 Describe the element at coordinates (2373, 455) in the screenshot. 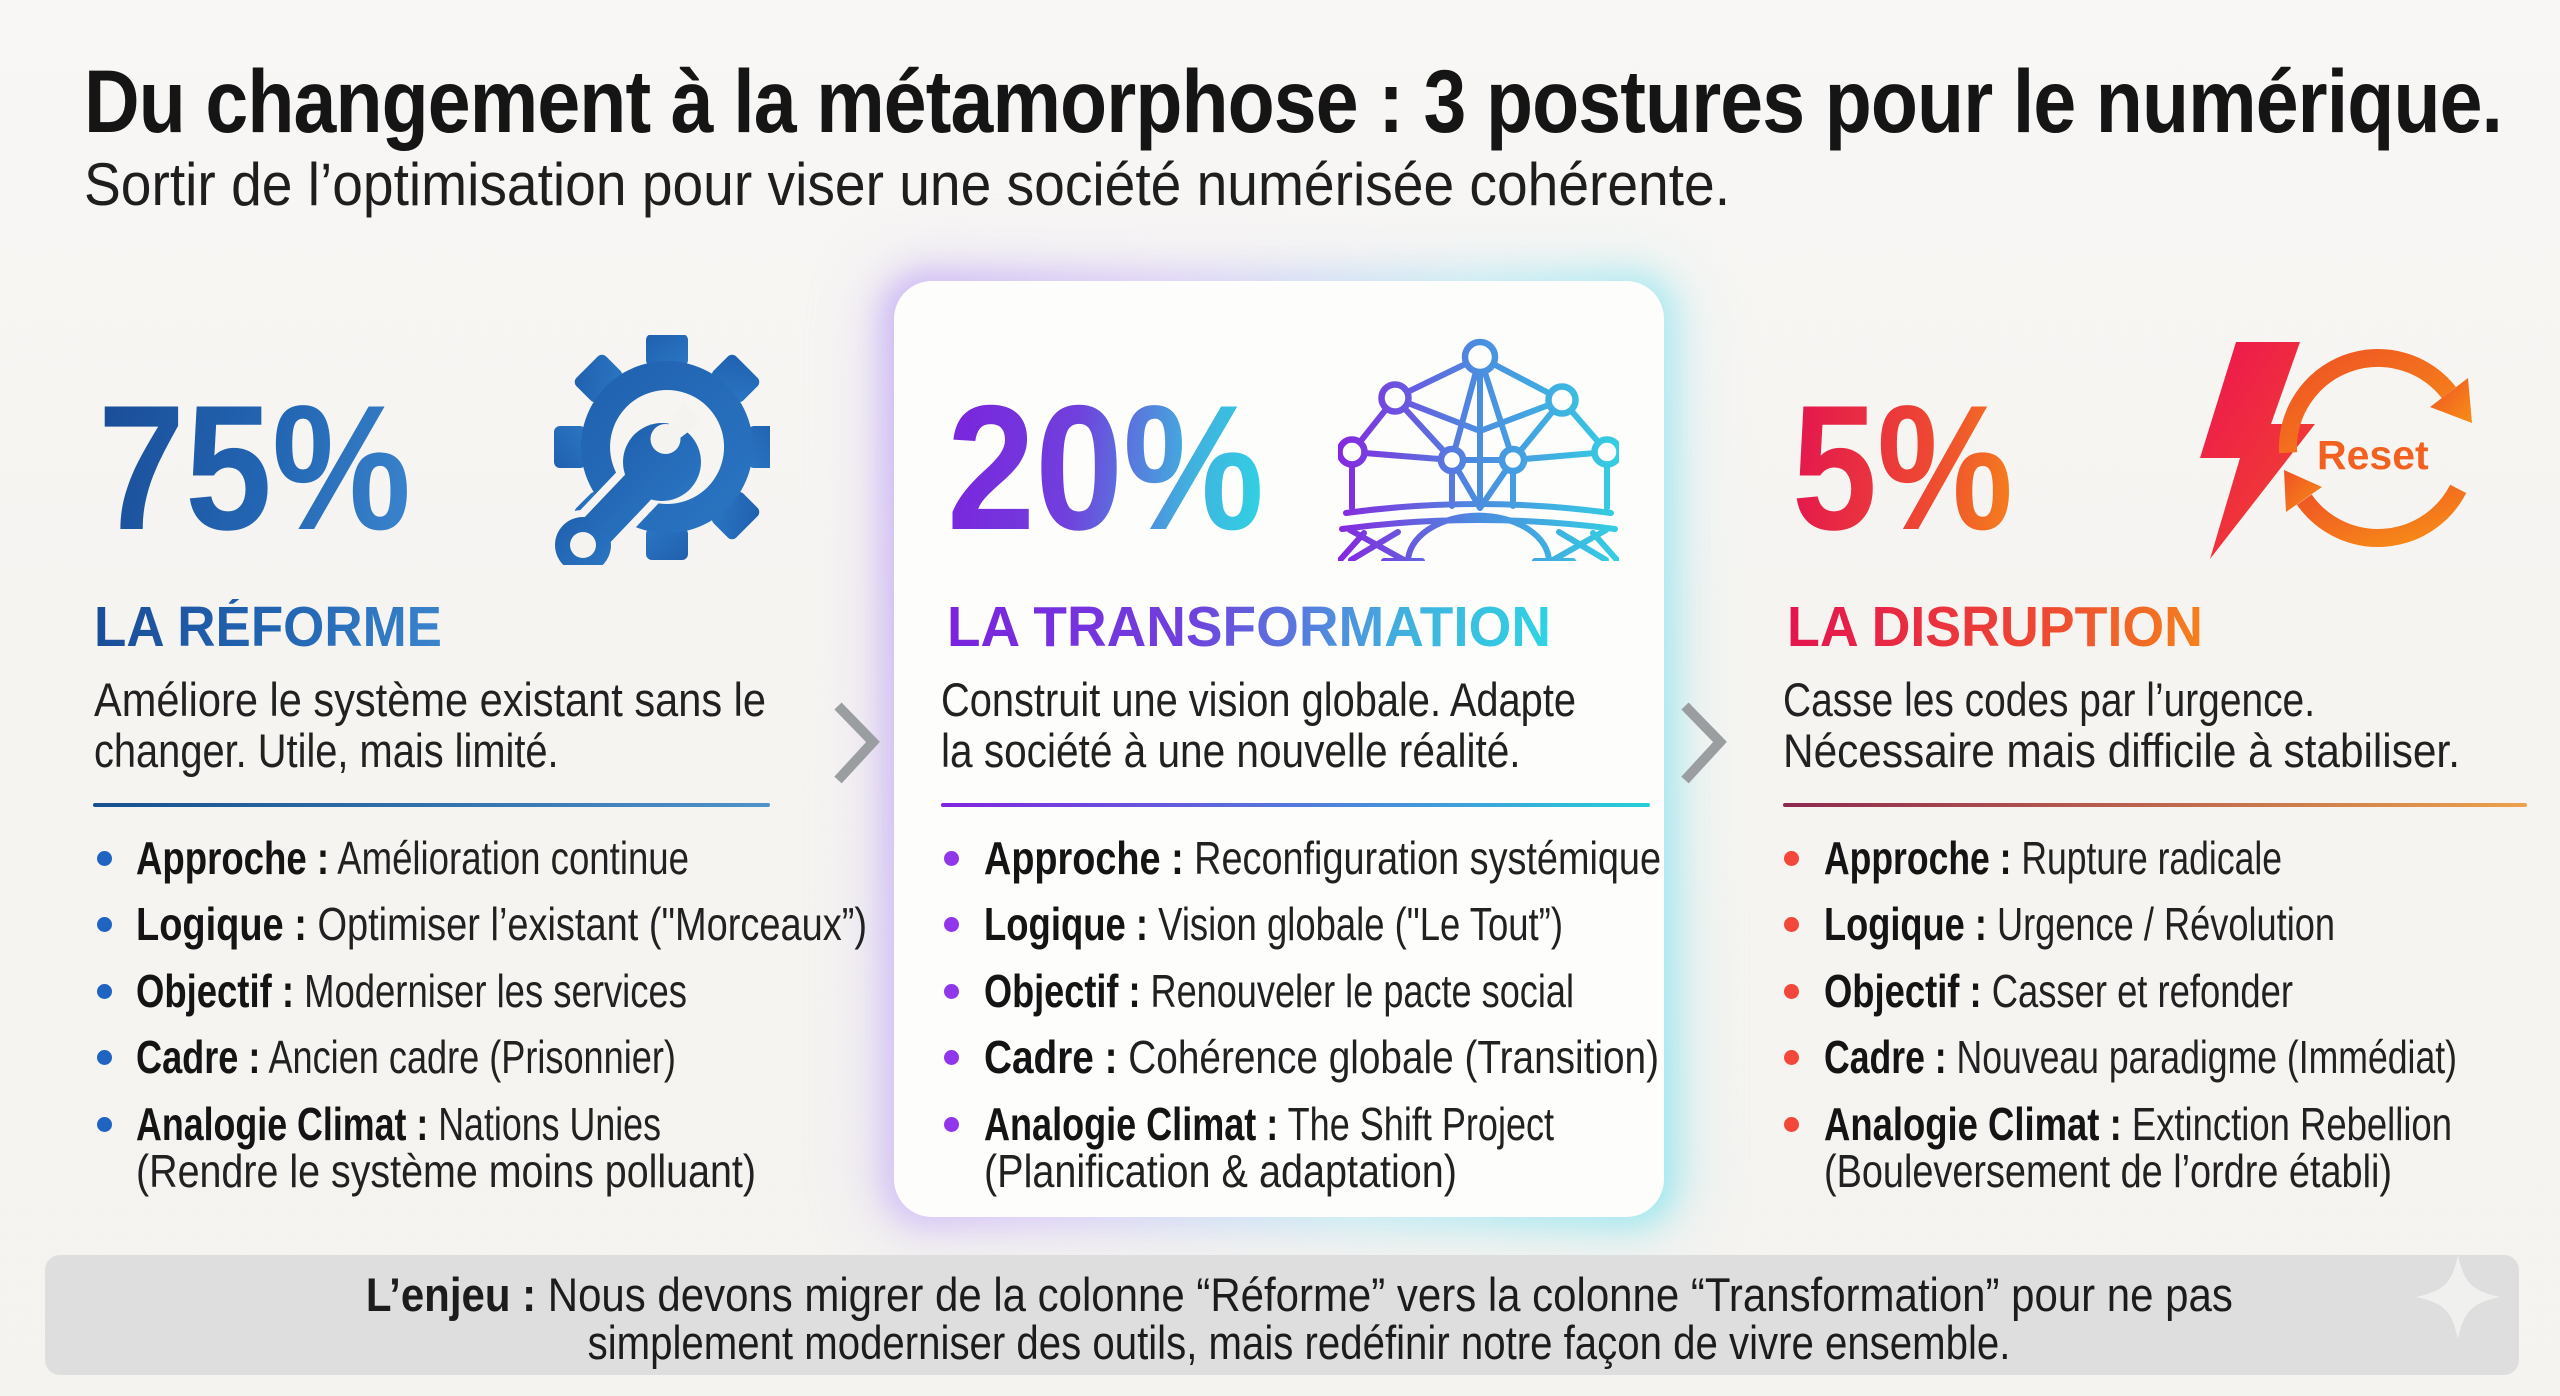

I see `svg-text: Reset` at that location.